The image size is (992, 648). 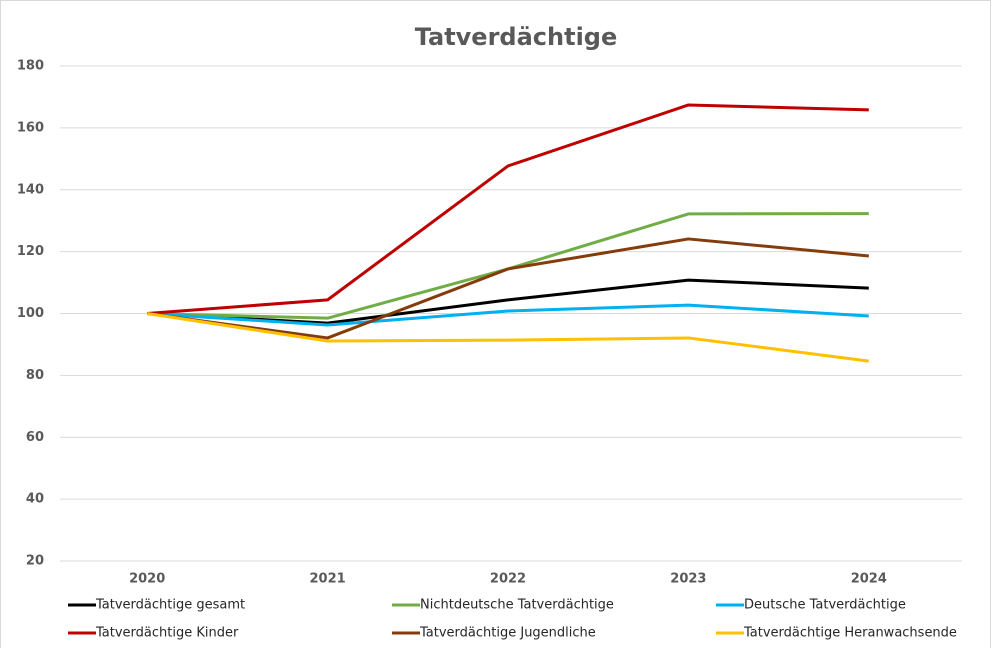 What do you see at coordinates (516, 37) in the screenshot?
I see `chart-title: Tatverdächtige` at bounding box center [516, 37].